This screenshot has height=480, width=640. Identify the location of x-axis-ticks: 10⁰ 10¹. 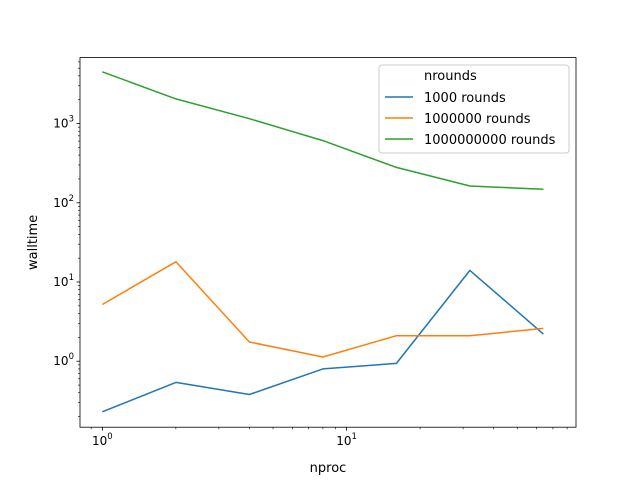
(329, 437).